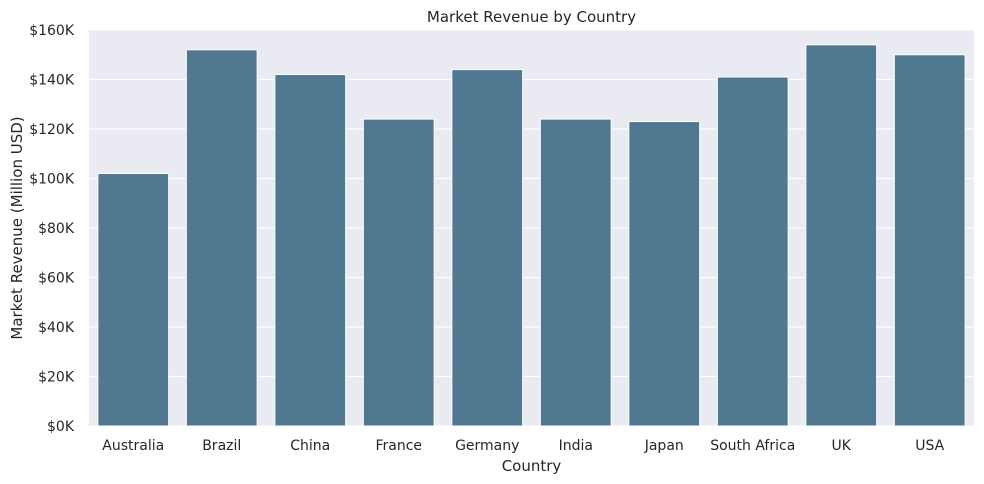  I want to click on x-tick-label: Germany, so click(487, 446).